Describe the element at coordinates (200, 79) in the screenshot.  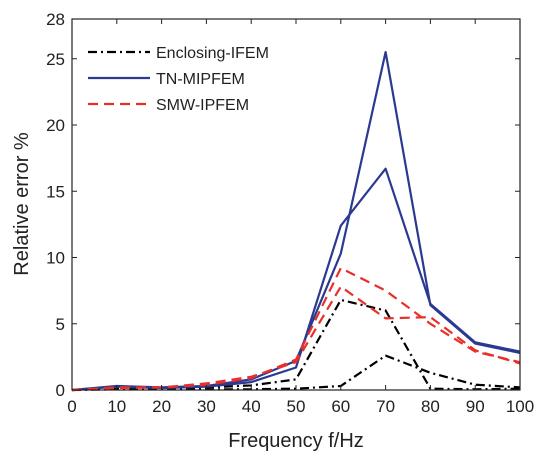
I see `legend-label: TN-MIPFEM` at that location.